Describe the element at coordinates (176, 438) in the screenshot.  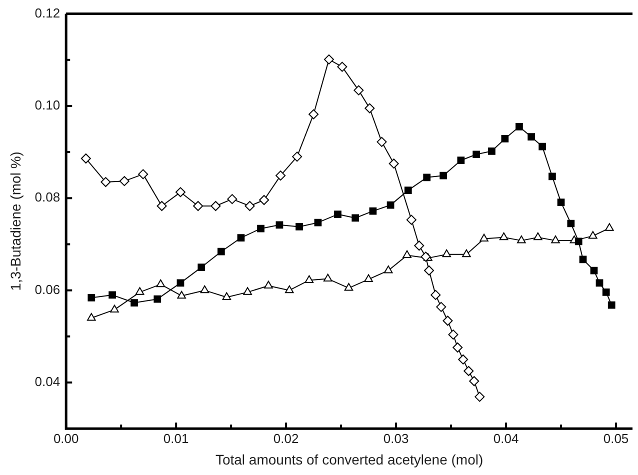
I see `x-tick-label: 0.01` at that location.